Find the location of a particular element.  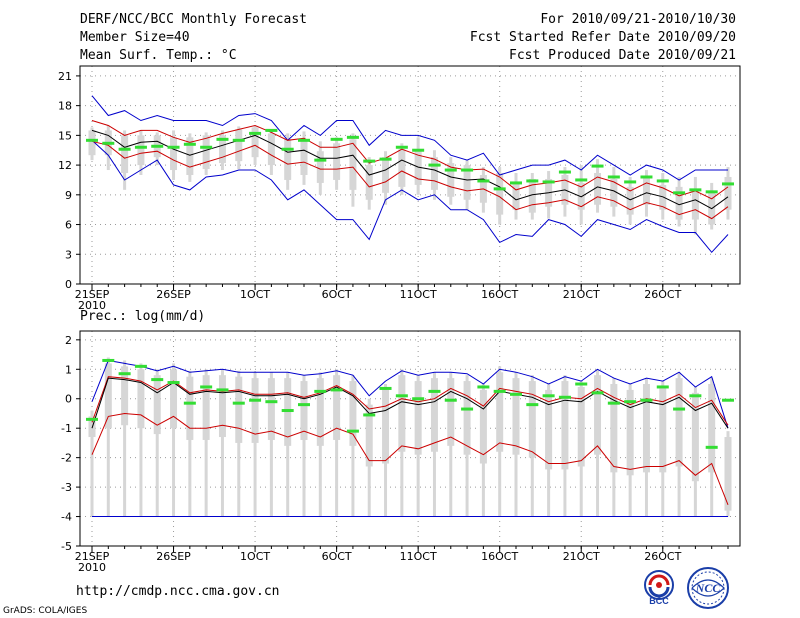

x-tick-label: 16OCT is located at coordinates (499, 294).